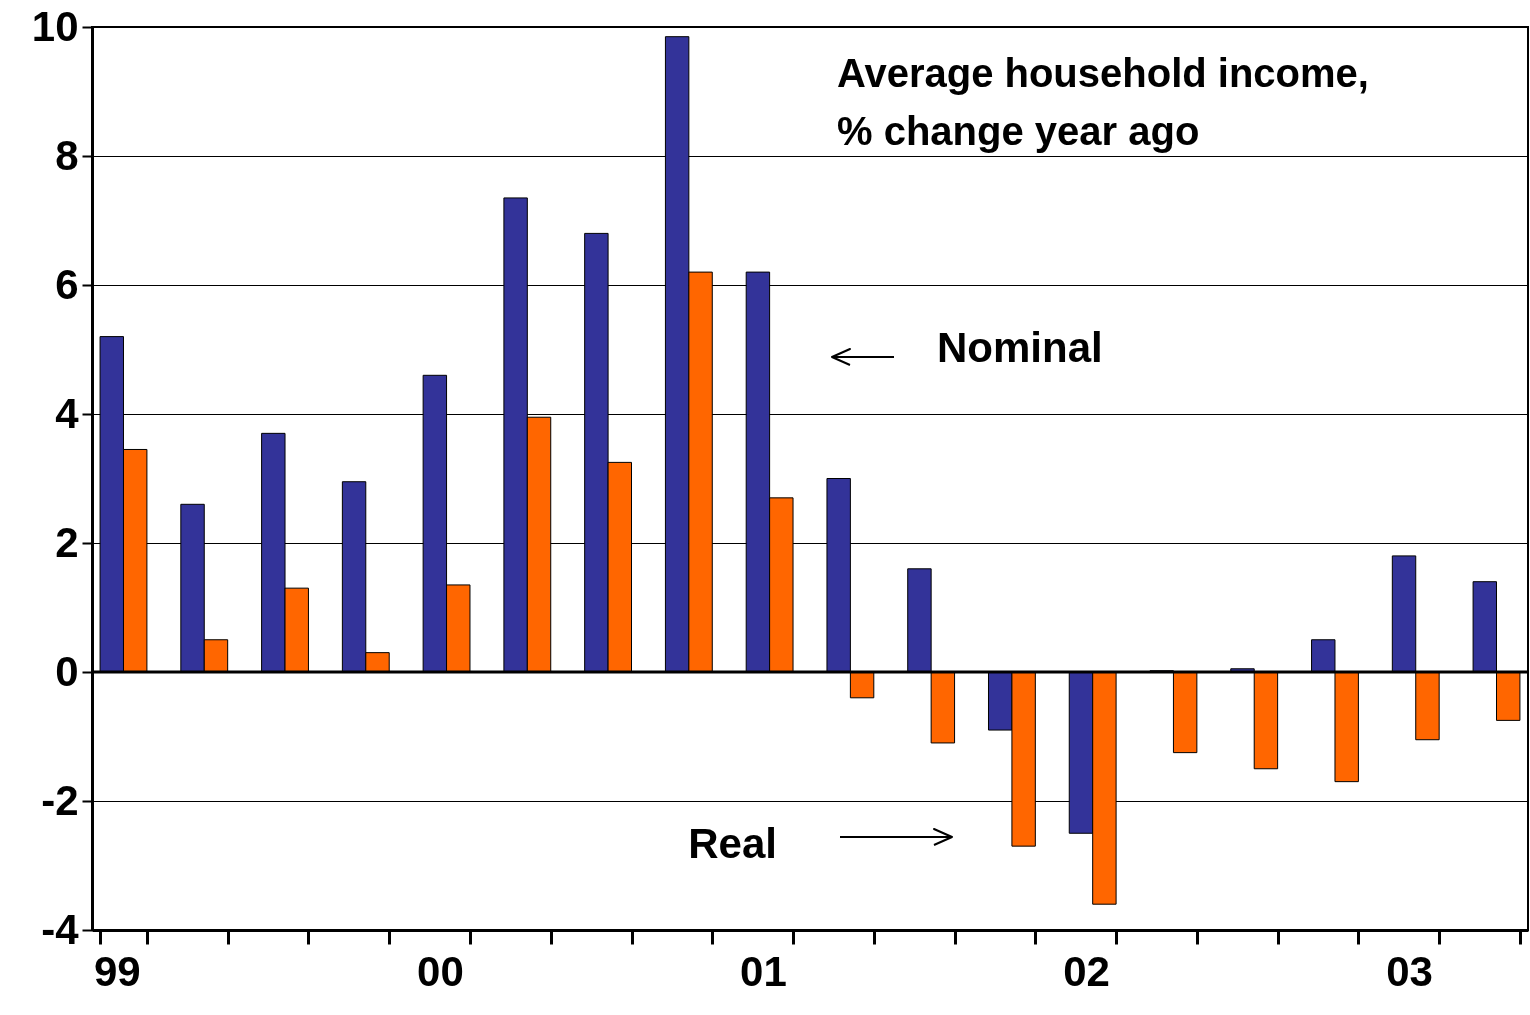 The width and height of the screenshot is (1530, 1015). I want to click on x-tick-label: 01, so click(763, 971).